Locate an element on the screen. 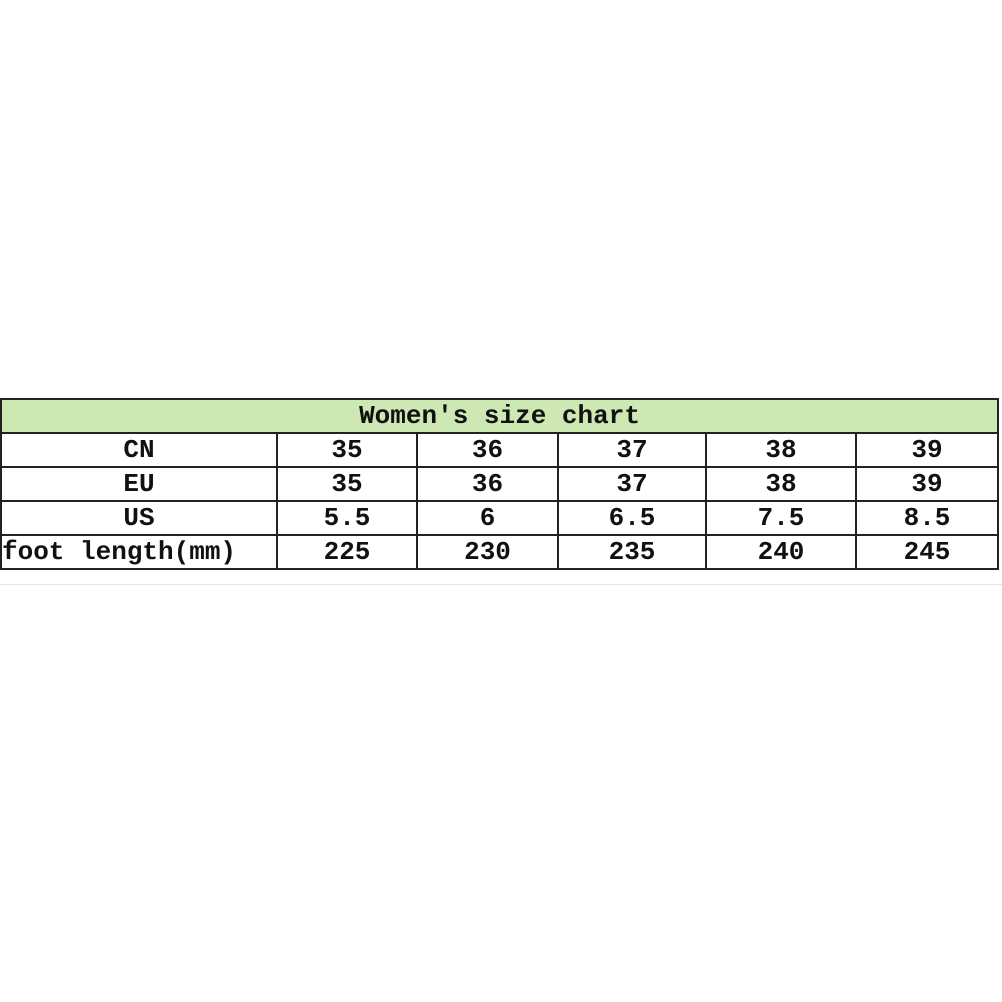  table-cell: 6 is located at coordinates (487, 518).